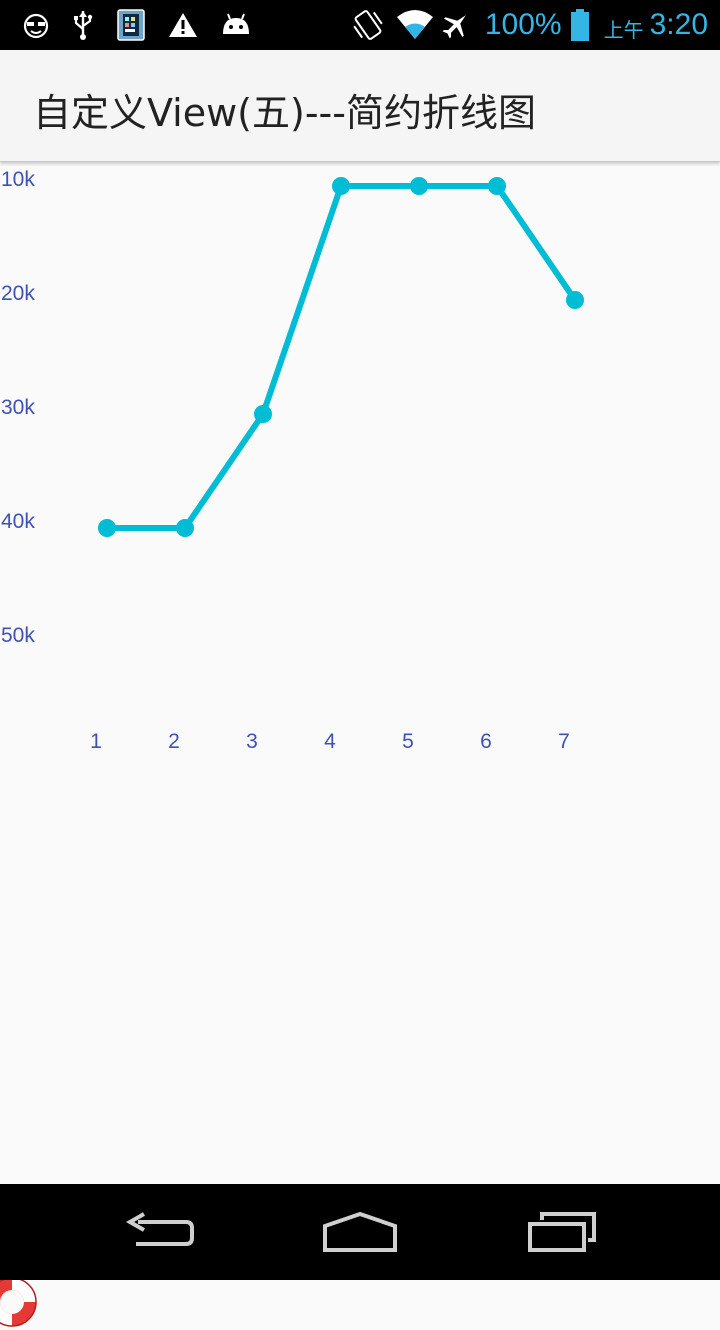  I want to click on x-tick-label: 7, so click(564, 741).